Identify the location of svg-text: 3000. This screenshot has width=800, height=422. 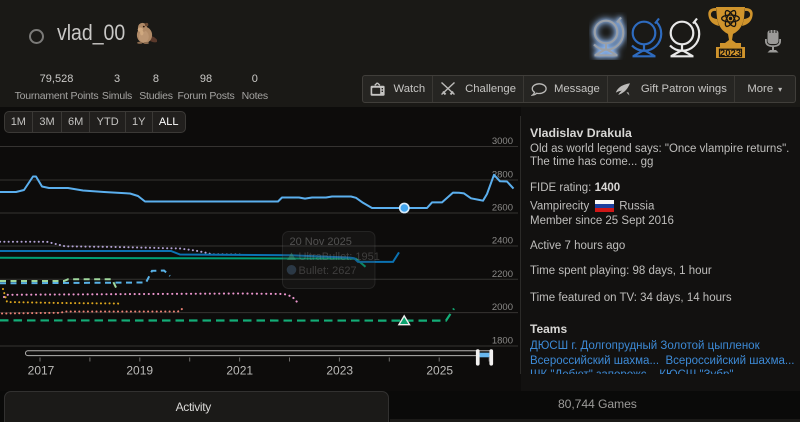
(502, 141).